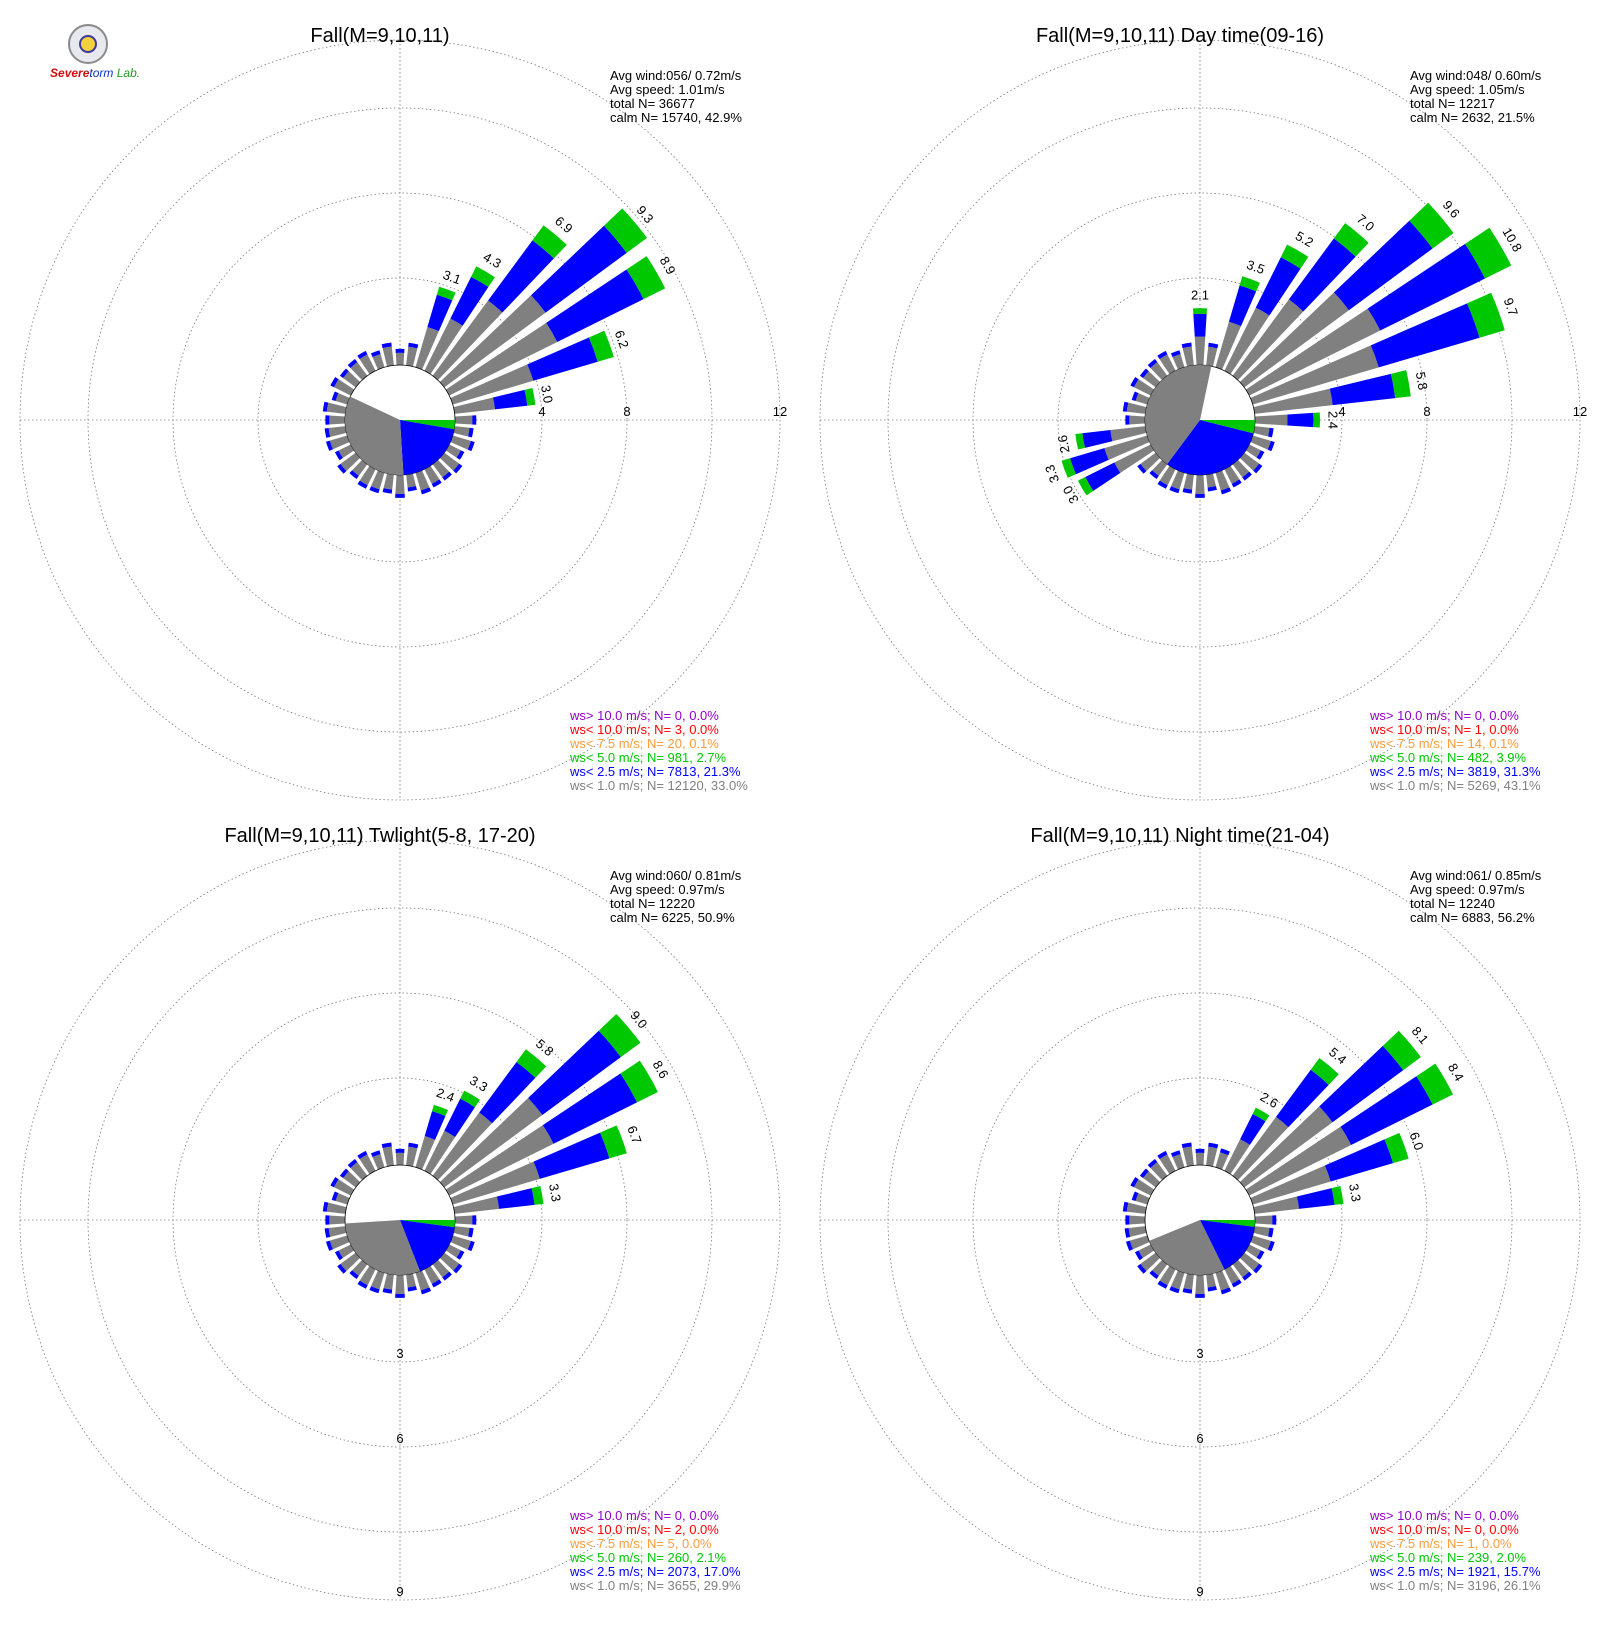 The image size is (1620, 1640). I want to click on petal-label: 3.3, so click(1355, 1192).